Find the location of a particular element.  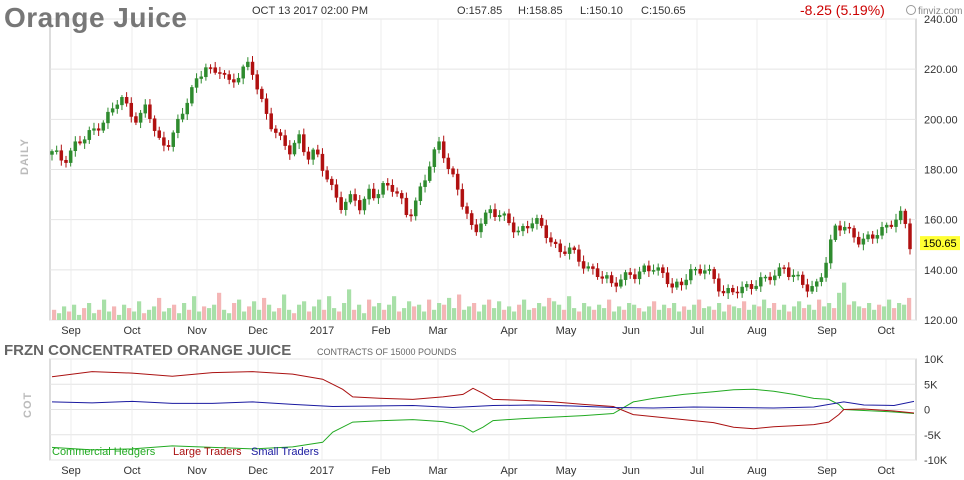

price-x-tick-label: Oct is located at coordinates (885, 331).